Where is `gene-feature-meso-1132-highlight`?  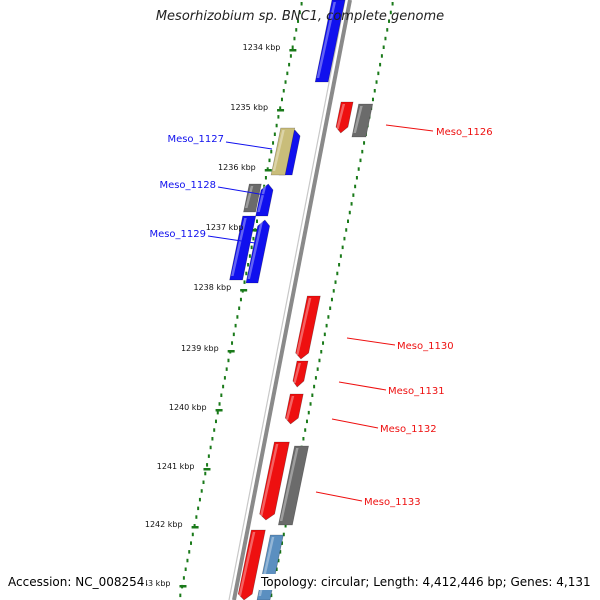
gene-feature-meso-1132-highlight is located at coordinates (290, 408).